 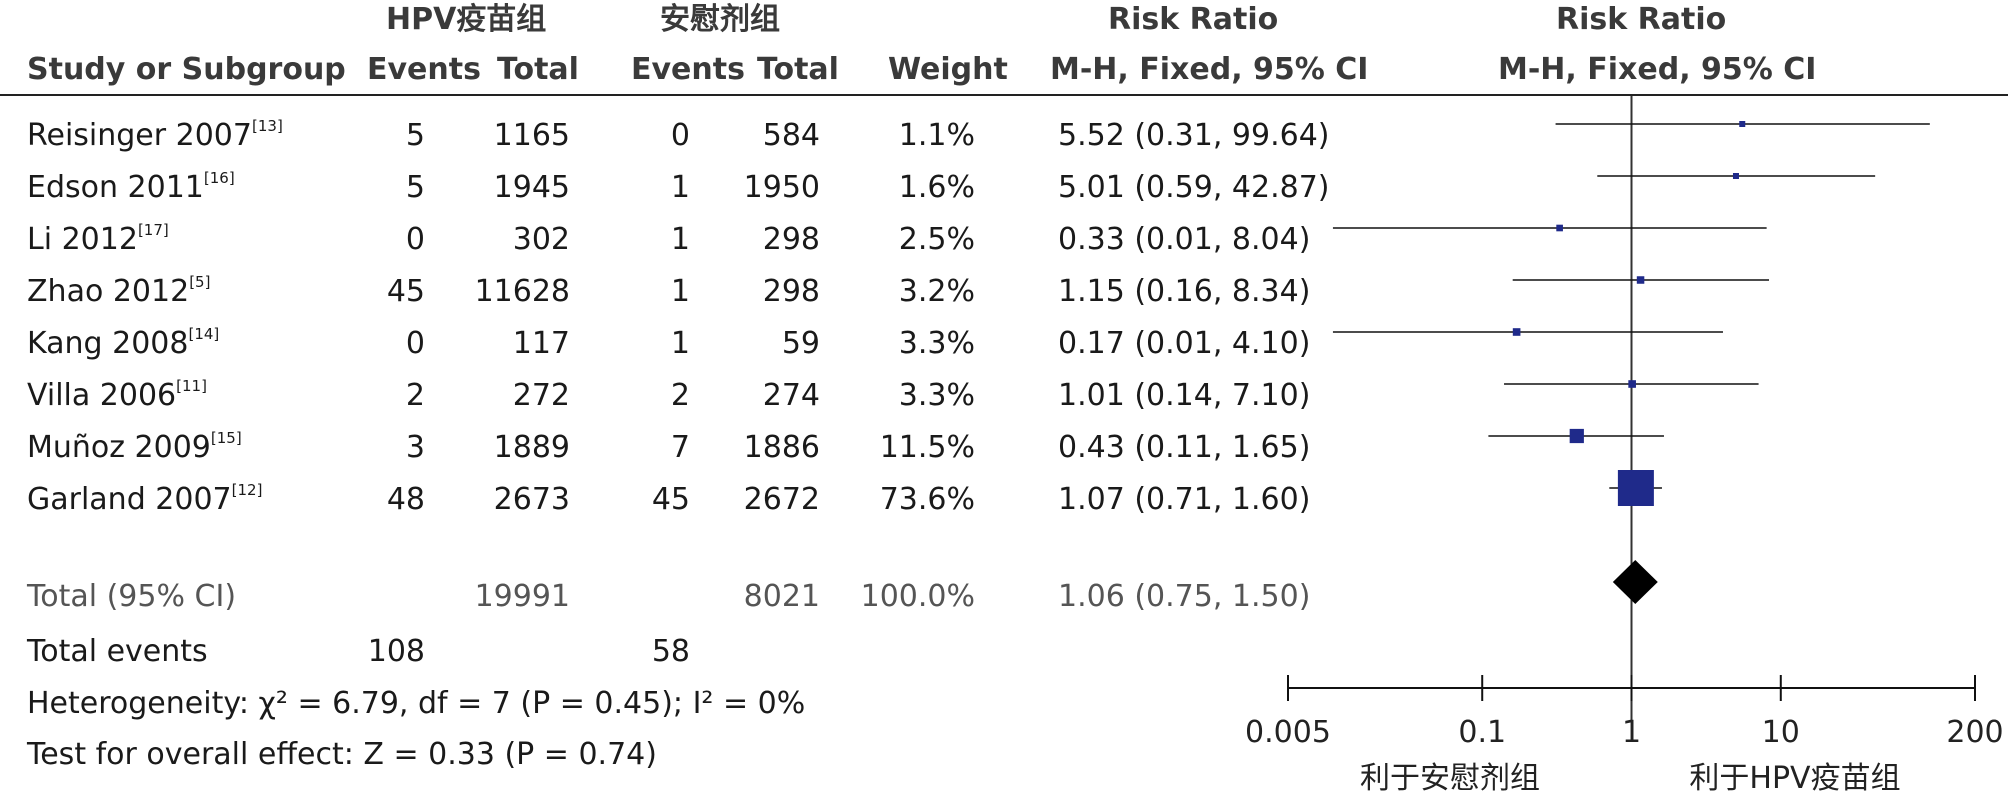 What do you see at coordinates (541, 239) in the screenshot?
I see `total1-cell: 302` at bounding box center [541, 239].